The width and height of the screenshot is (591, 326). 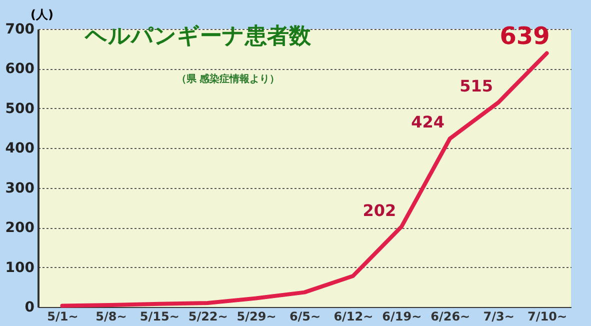 I want to click on y-tick-label: 700, so click(x=20, y=30).